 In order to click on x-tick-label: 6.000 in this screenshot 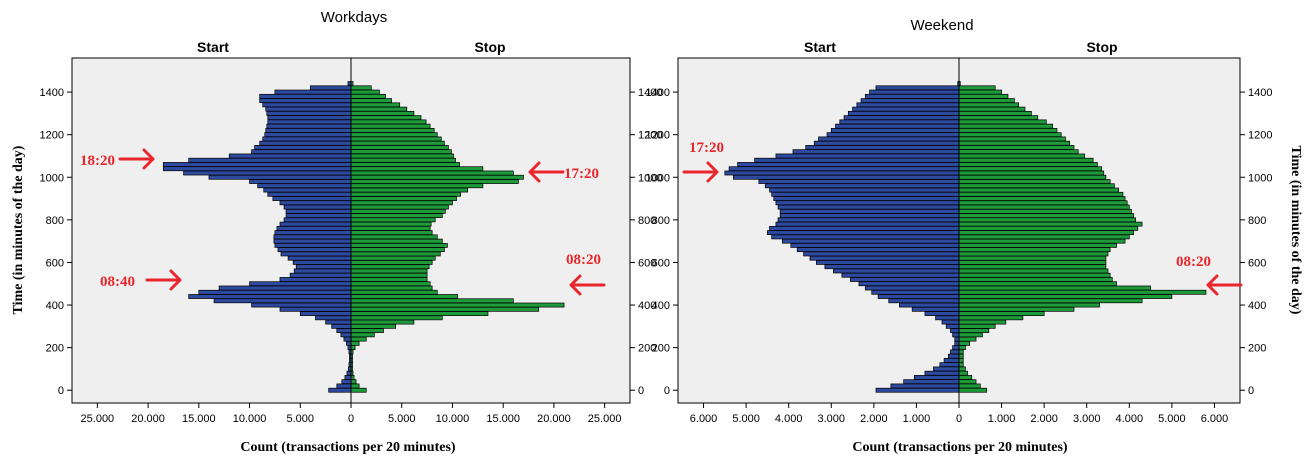, I will do `click(1215, 419)`.